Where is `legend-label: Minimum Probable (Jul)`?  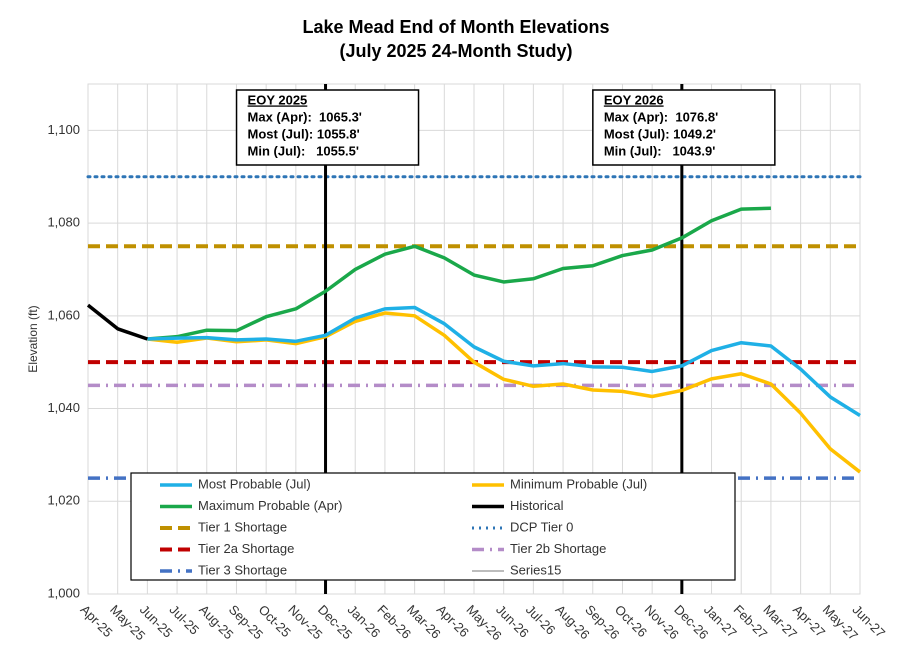
legend-label: Minimum Probable (Jul) is located at coordinates (578, 483).